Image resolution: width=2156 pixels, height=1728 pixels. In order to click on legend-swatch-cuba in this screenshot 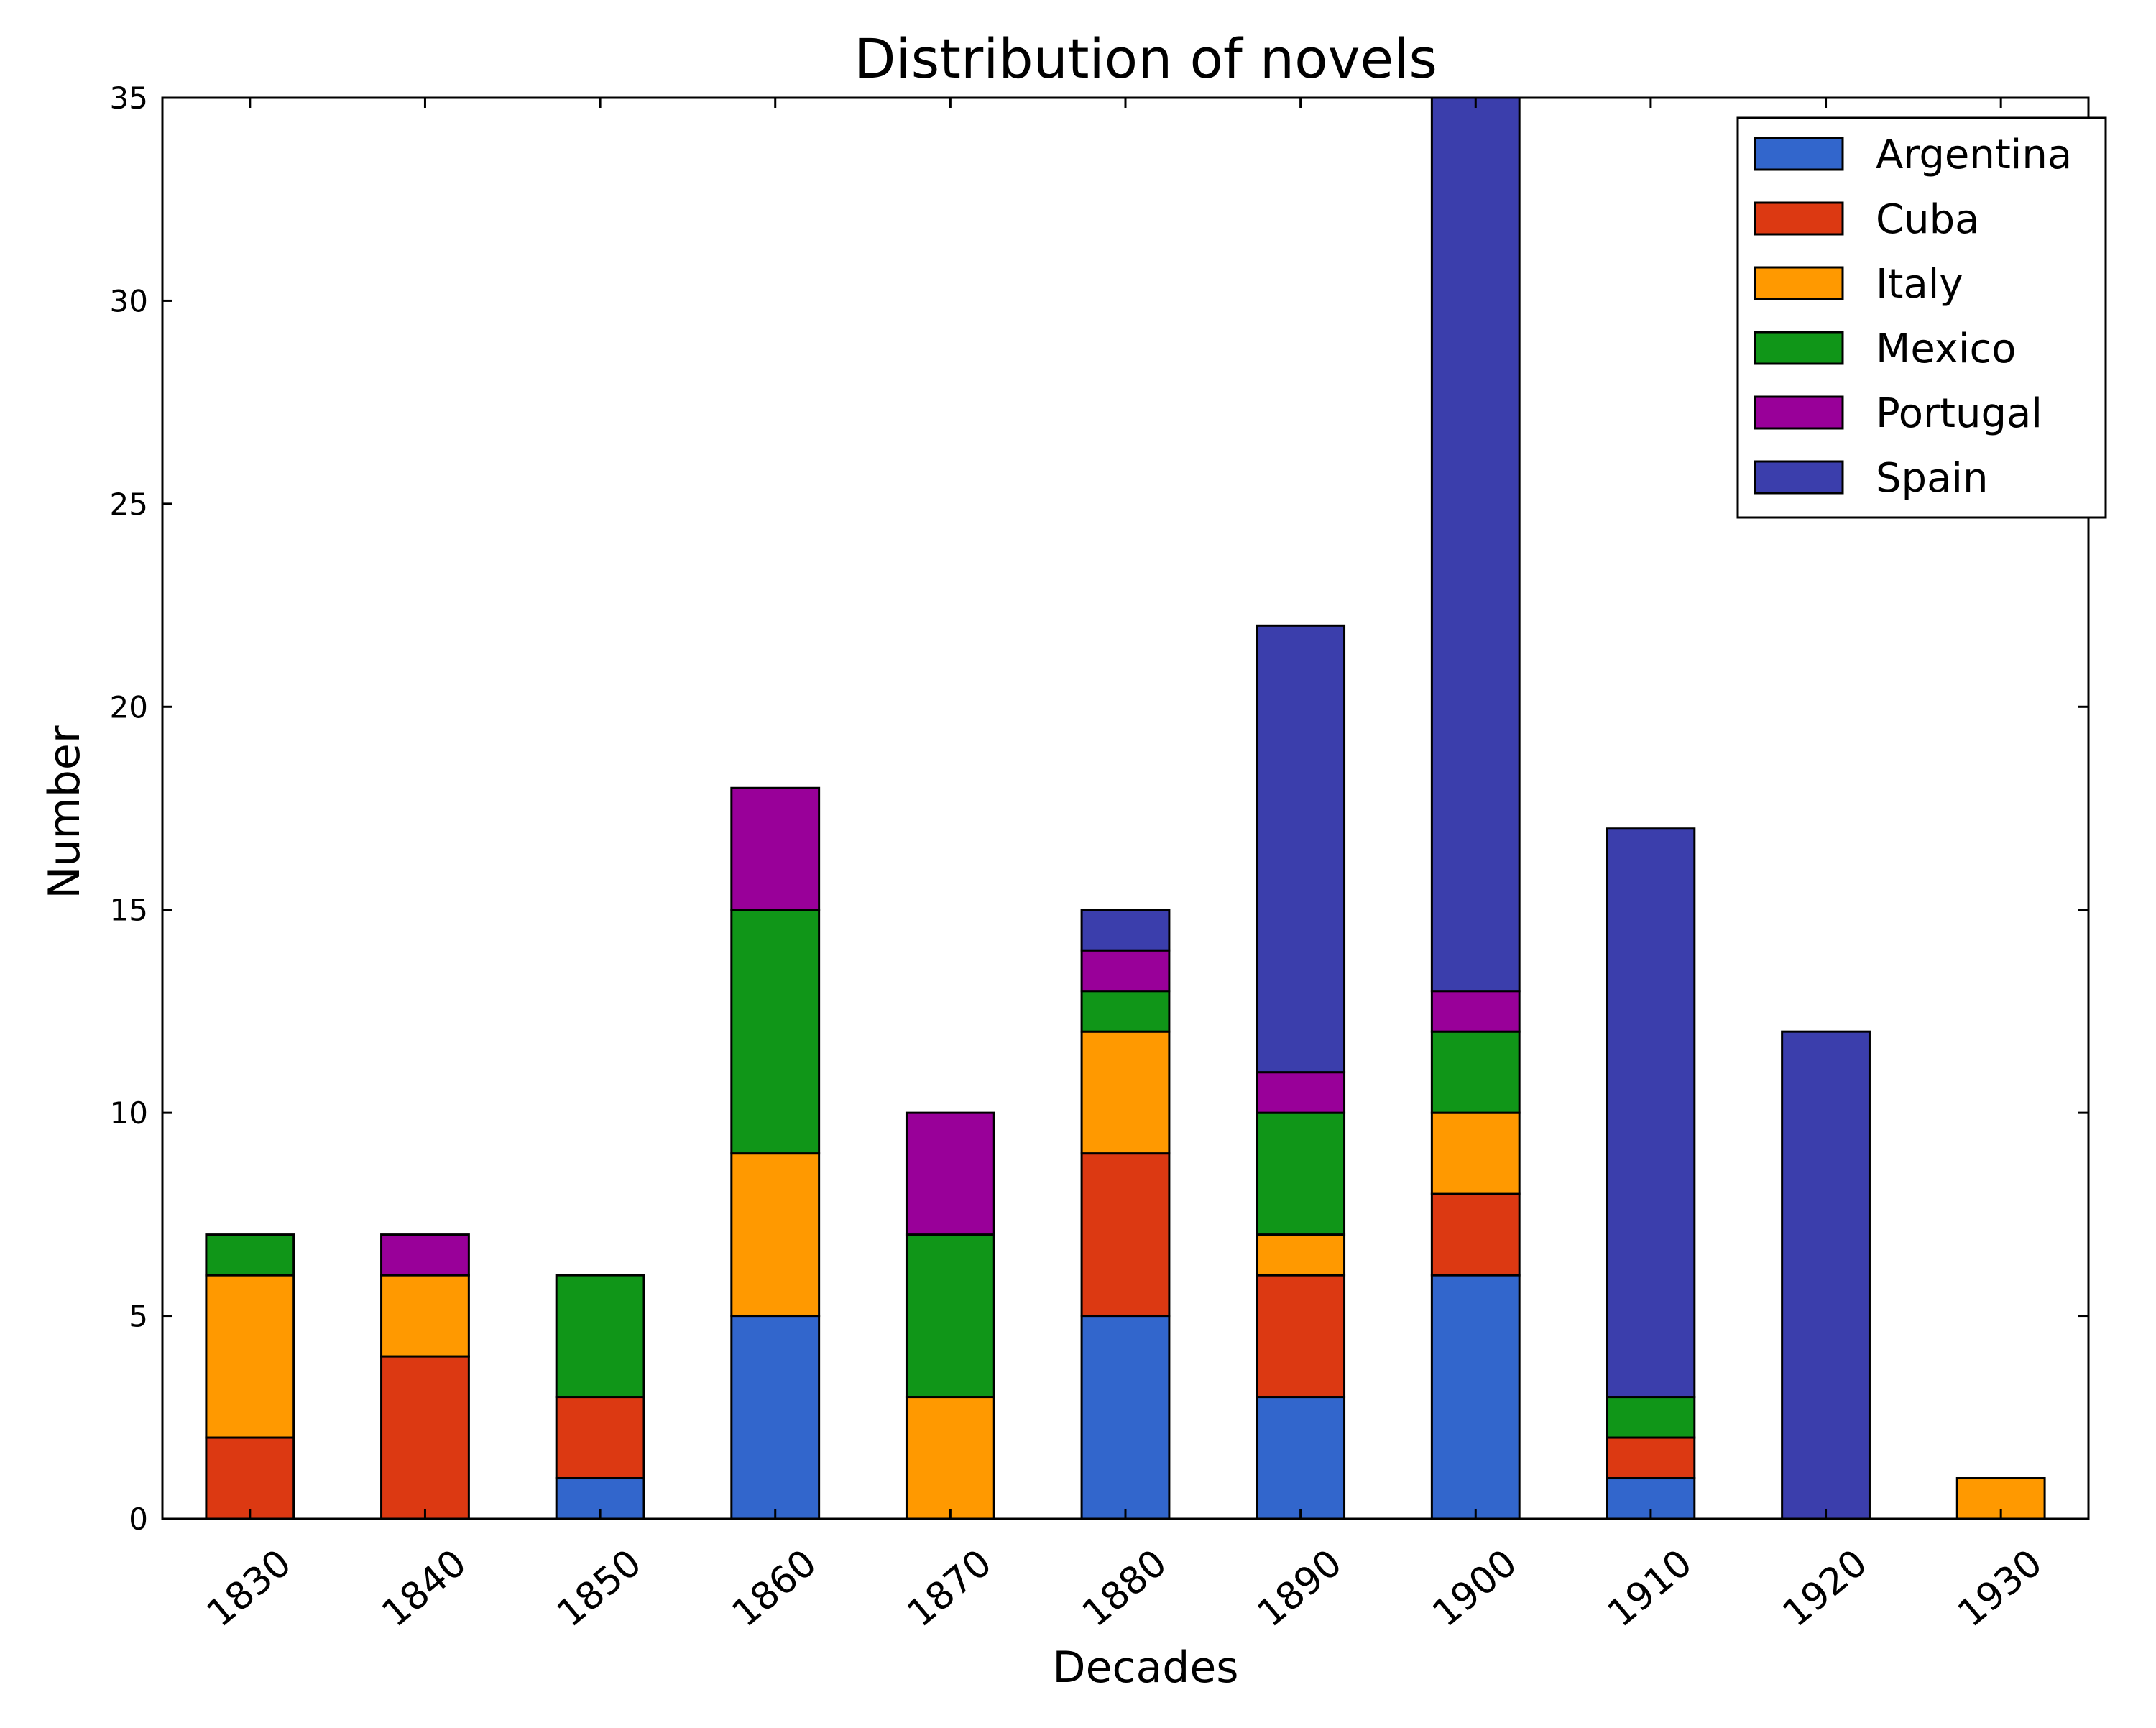, I will do `click(1799, 218)`.